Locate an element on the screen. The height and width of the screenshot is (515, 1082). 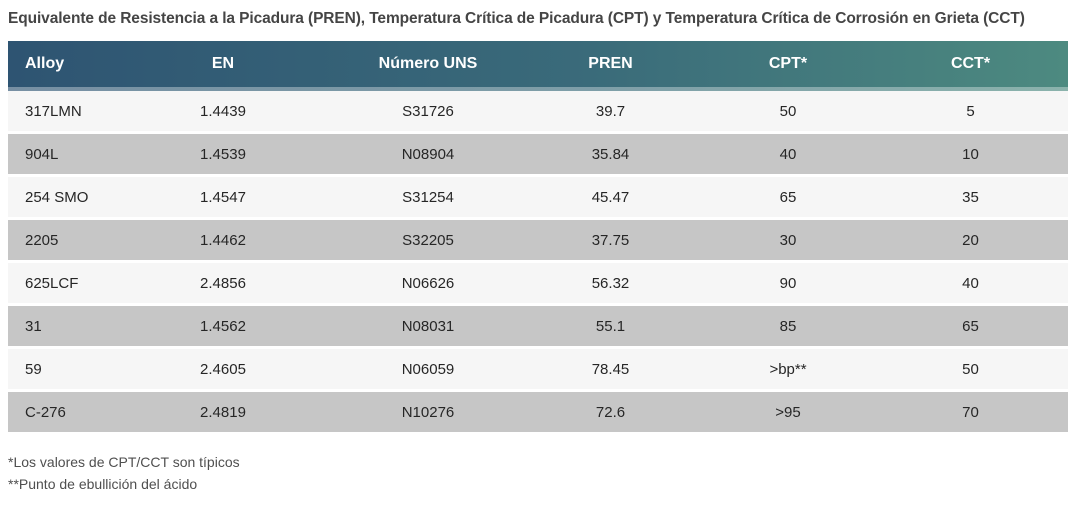
cell-cct: 5 is located at coordinates (970, 111).